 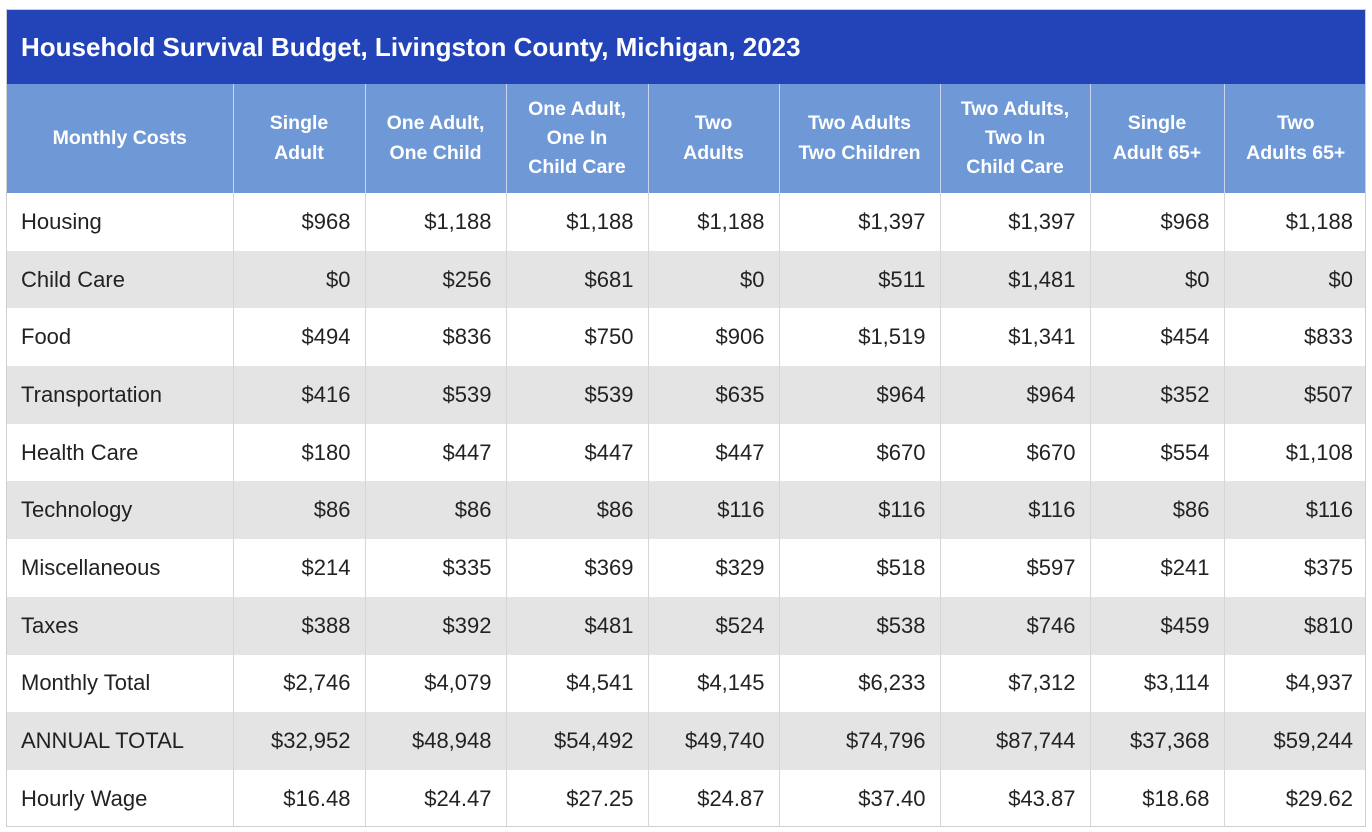 I want to click on column-header-line: One In, so click(x=577, y=137).